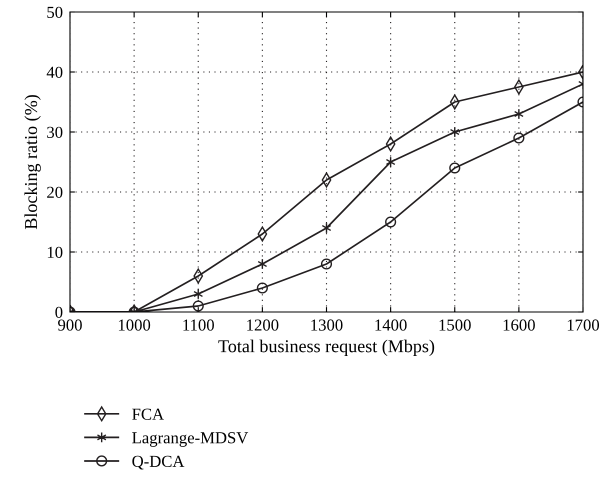 The image size is (599, 483). Describe the element at coordinates (54, 72) in the screenshot. I see `y-tick-label: 40` at that location.